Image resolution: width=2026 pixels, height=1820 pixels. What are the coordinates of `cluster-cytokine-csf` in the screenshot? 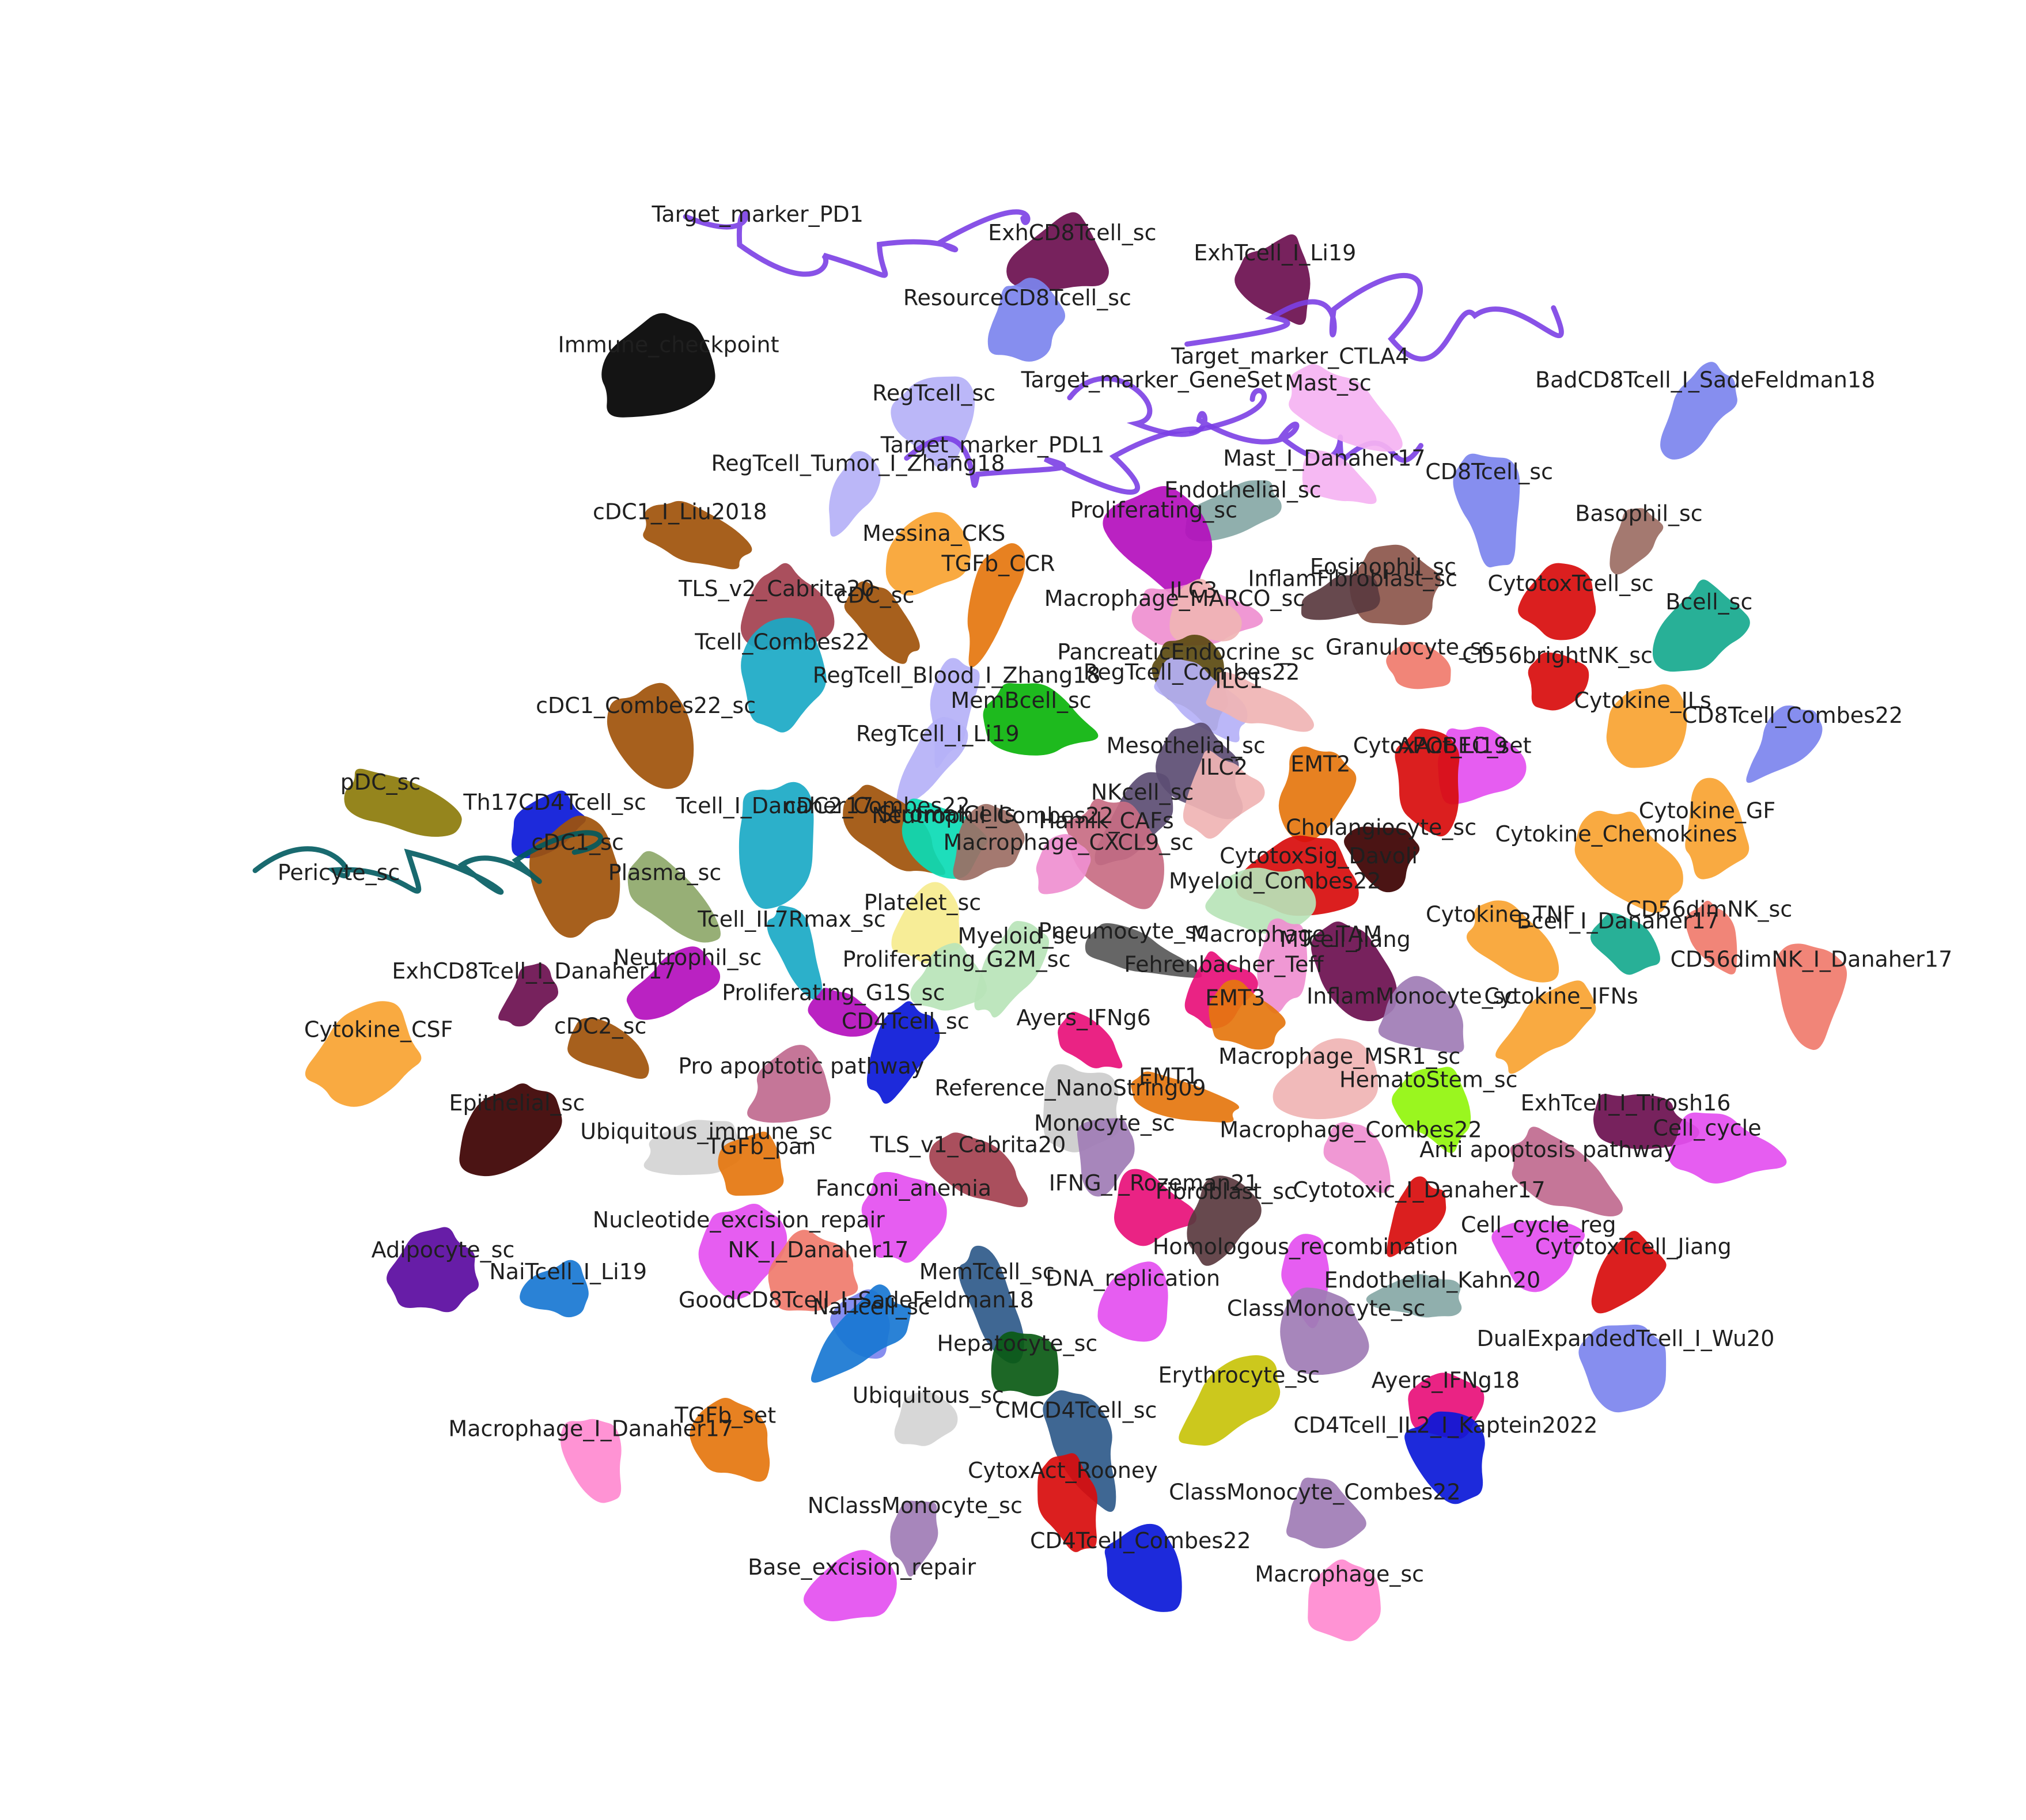 It's located at (364, 1054).